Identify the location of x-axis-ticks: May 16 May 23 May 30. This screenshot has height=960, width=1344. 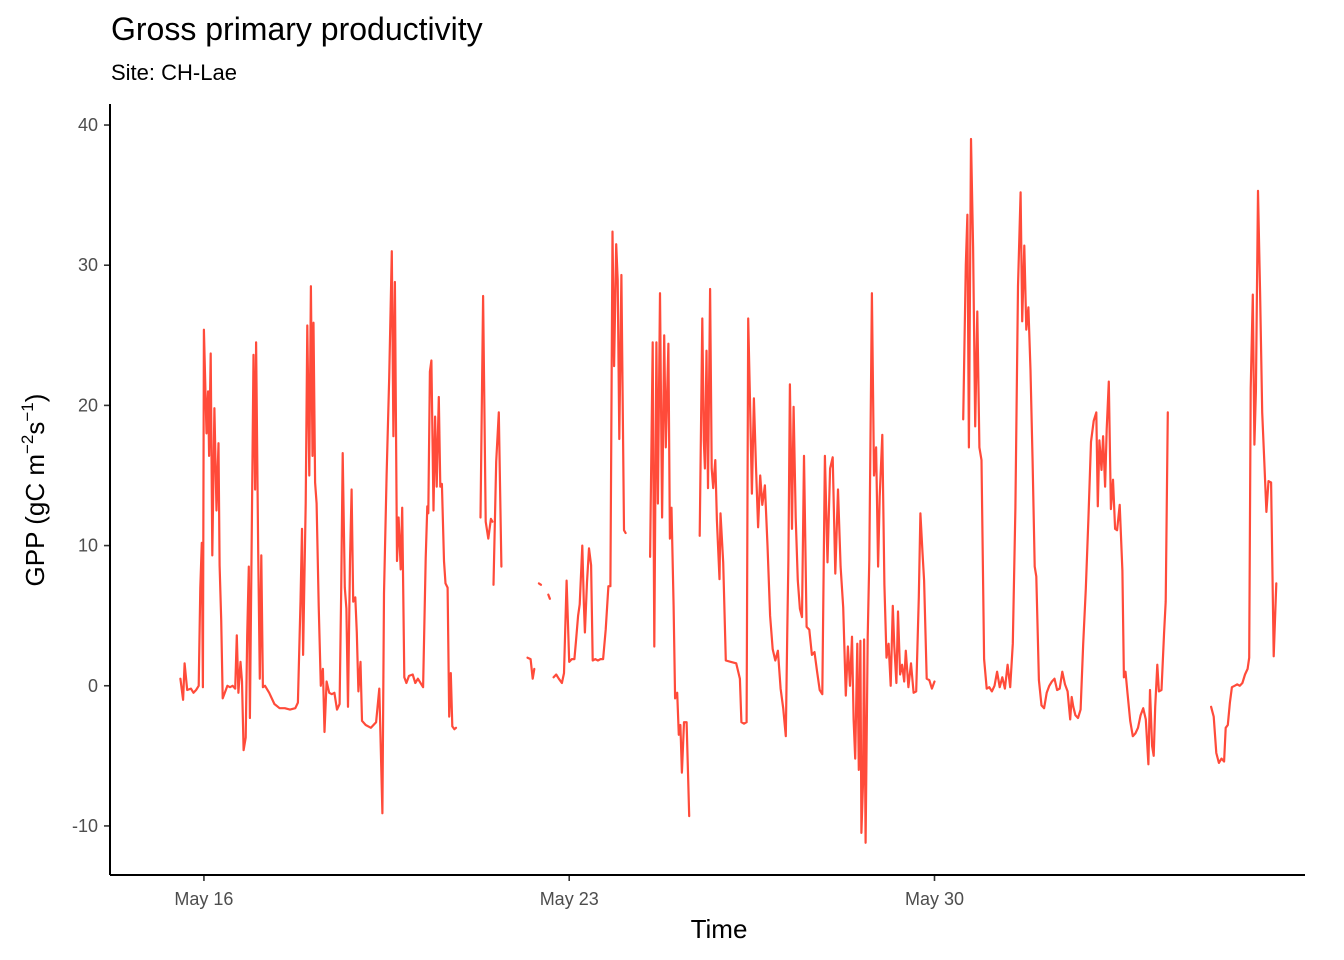
(569, 892).